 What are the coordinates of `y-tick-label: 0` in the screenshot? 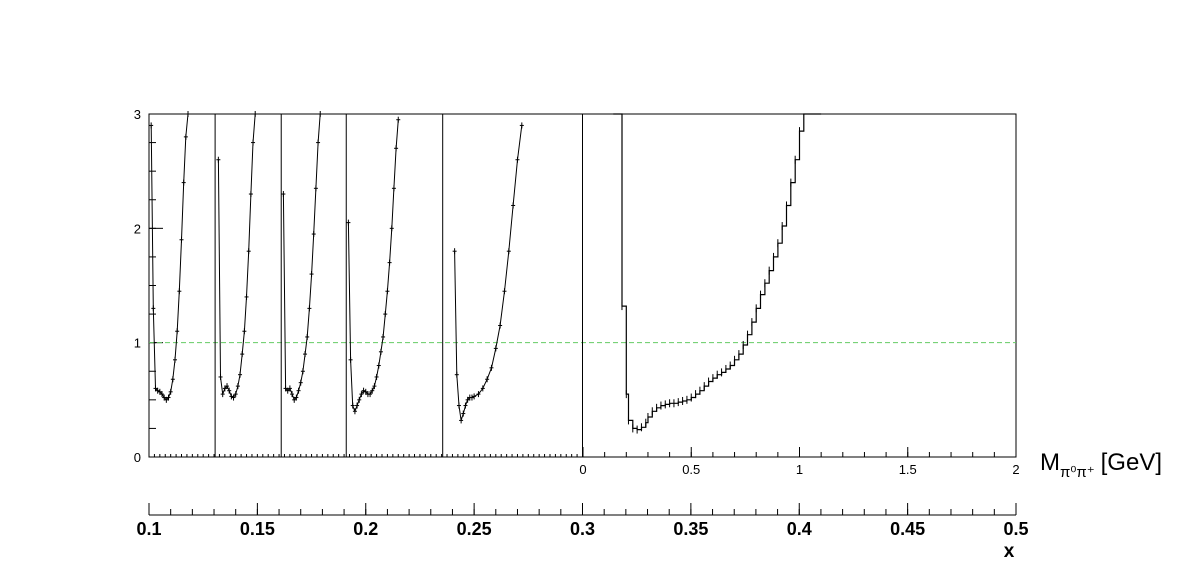 It's located at (137, 457).